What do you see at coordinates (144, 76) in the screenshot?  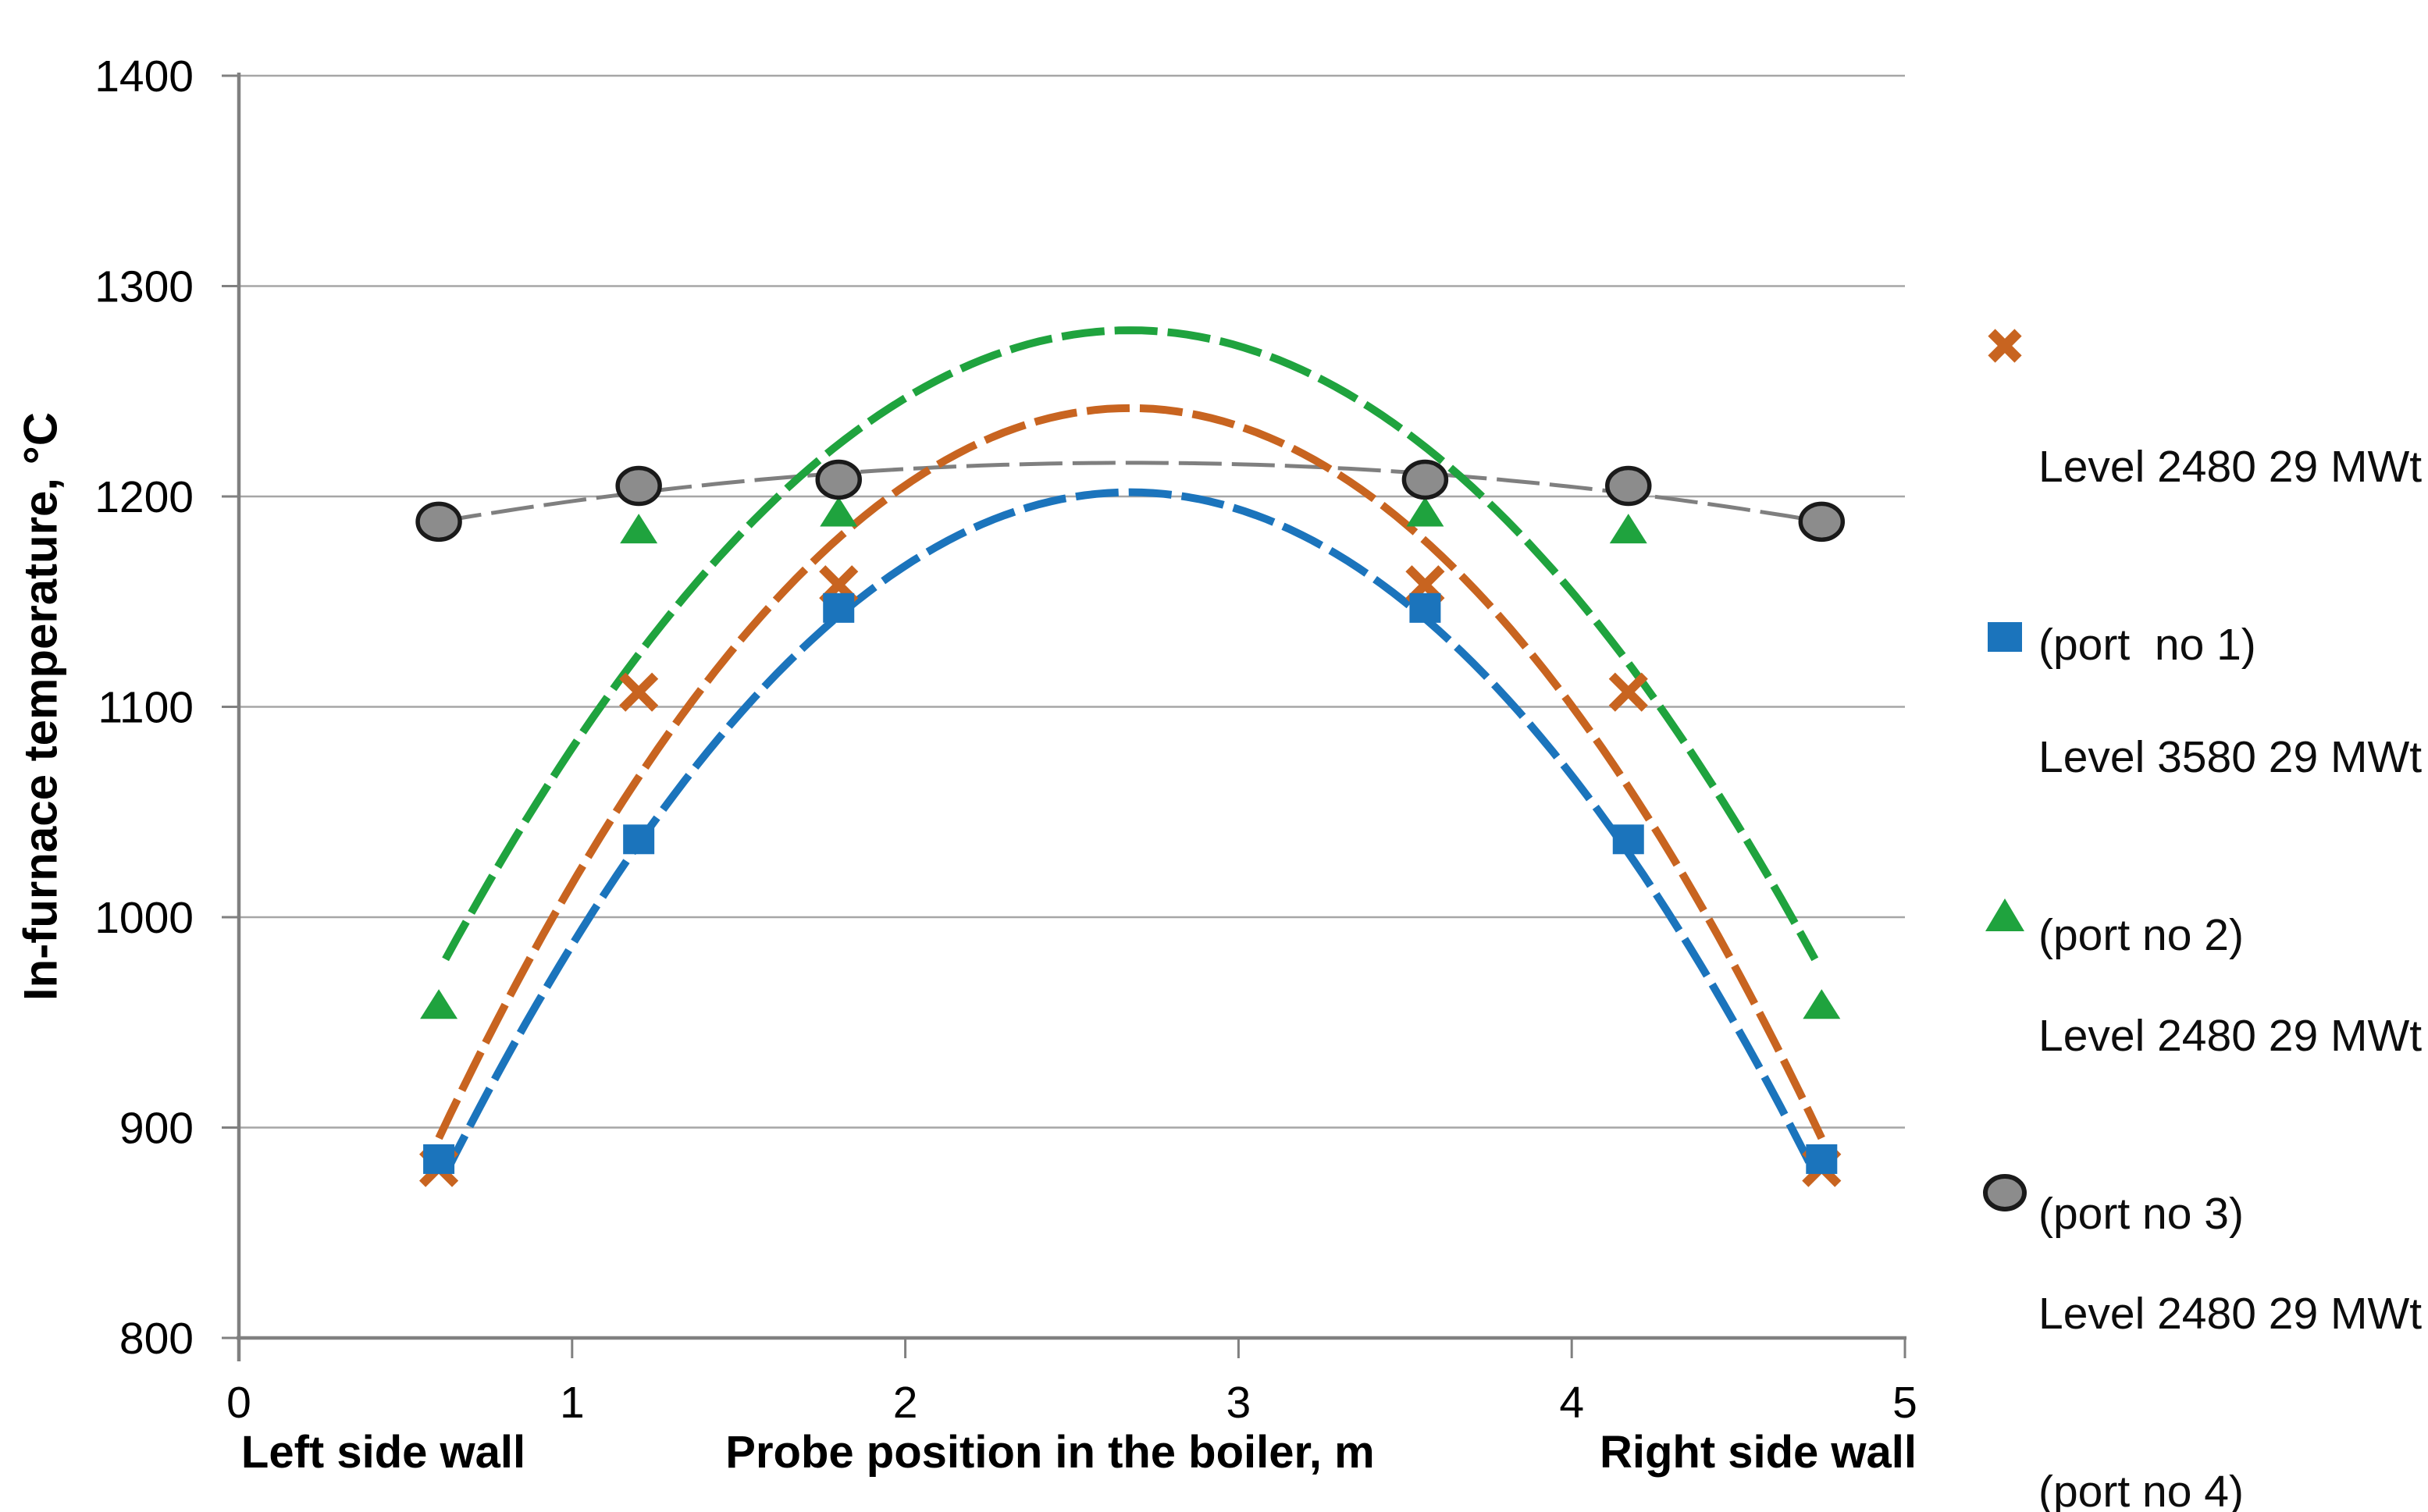 I see `y-tick-label: 1400` at bounding box center [144, 76].